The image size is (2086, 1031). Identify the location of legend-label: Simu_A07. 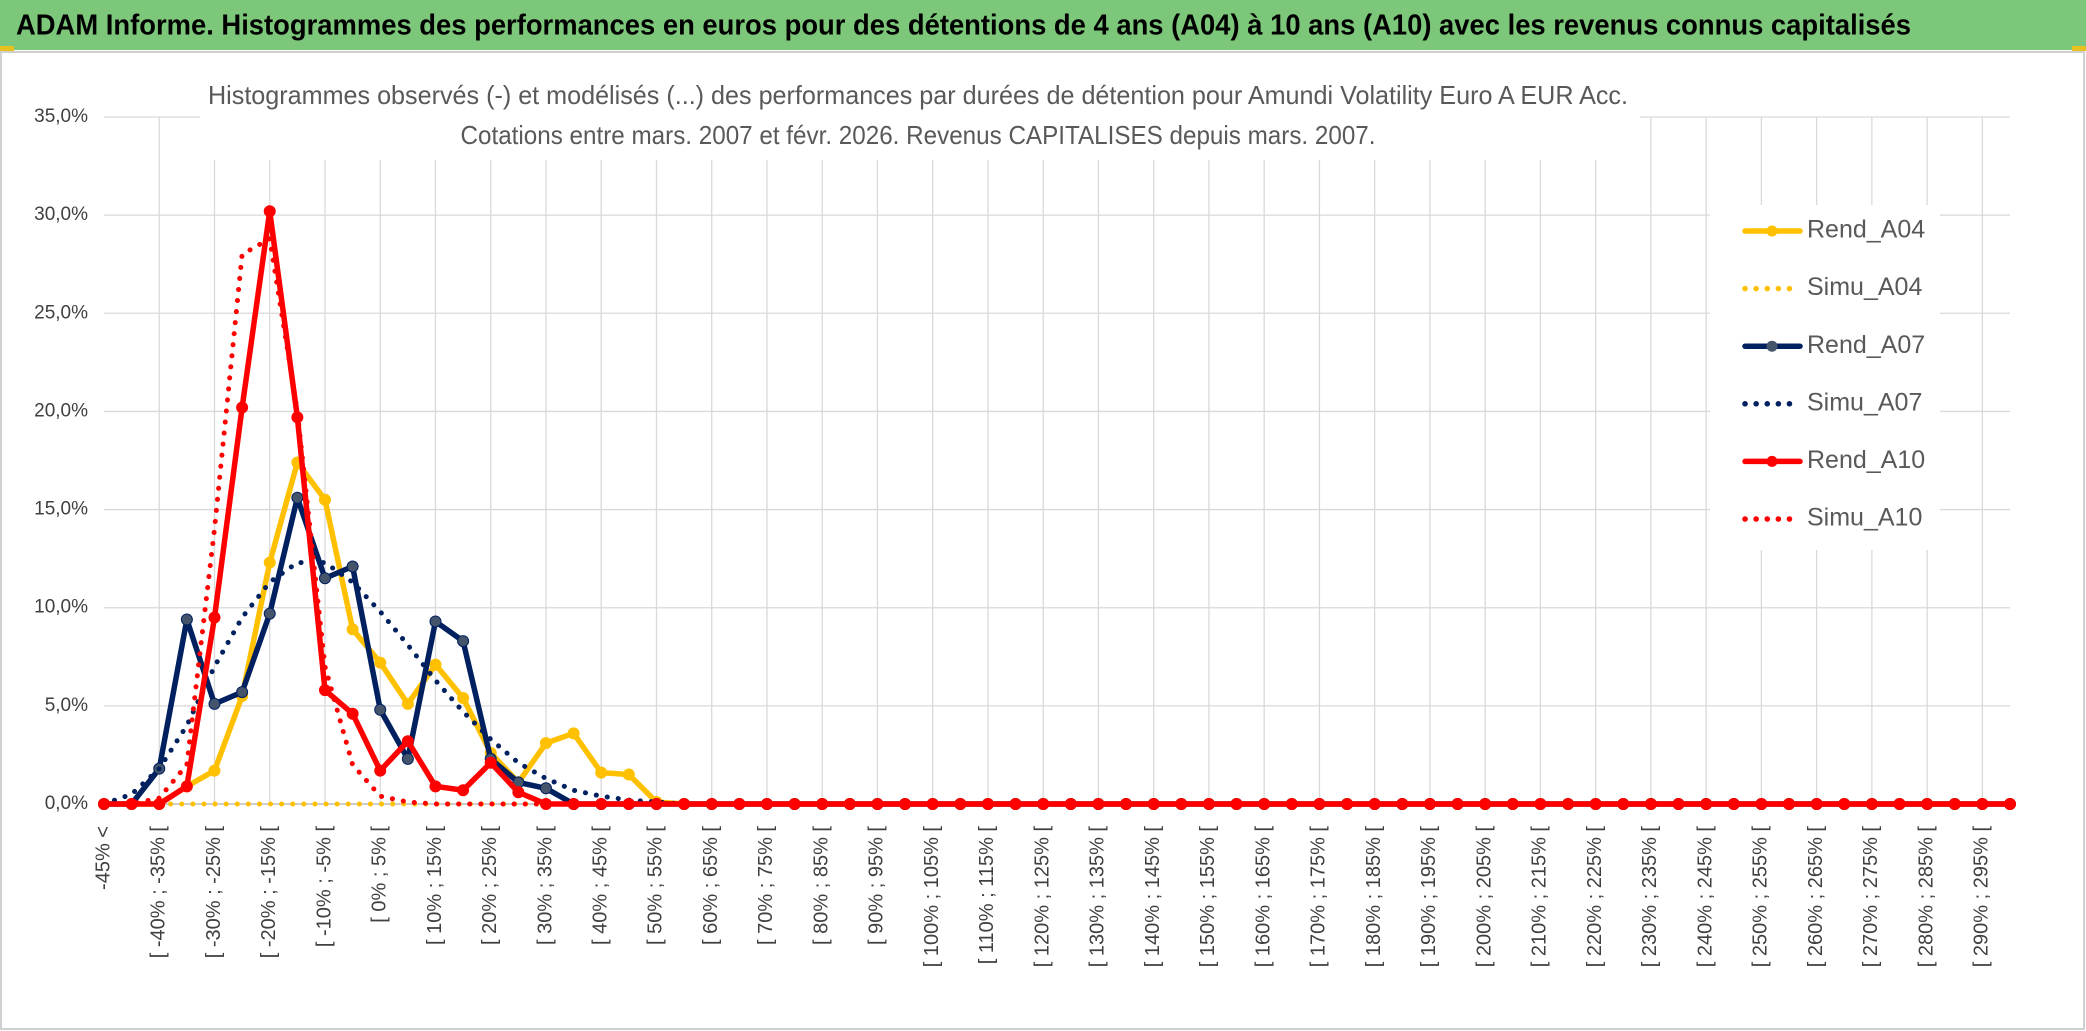
(1864, 402).